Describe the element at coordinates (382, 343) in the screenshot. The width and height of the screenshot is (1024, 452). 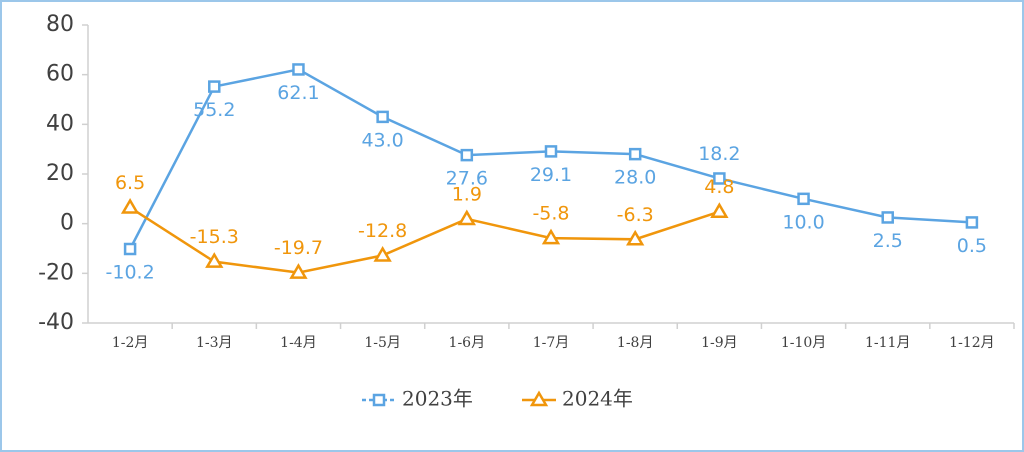
I see `x-tick-label: 1-5月` at that location.